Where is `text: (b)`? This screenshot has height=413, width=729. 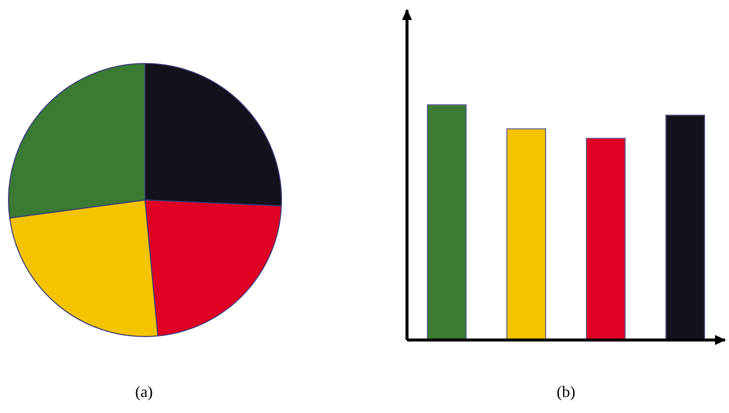
text: (b) is located at coordinates (566, 393).